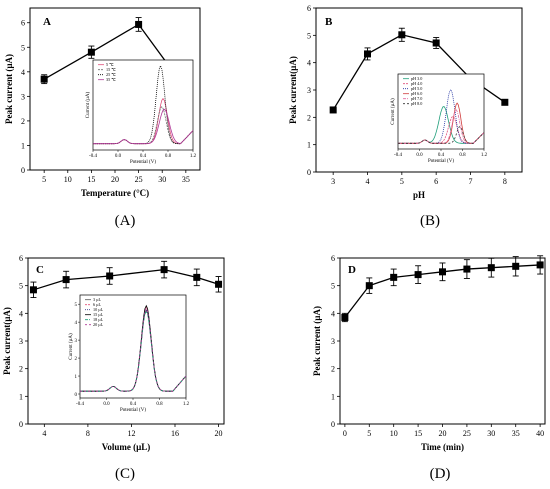 The width and height of the screenshot is (550, 489). What do you see at coordinates (111, 79) in the screenshot?
I see `inset-legend-label: 35 ℃` at bounding box center [111, 79].